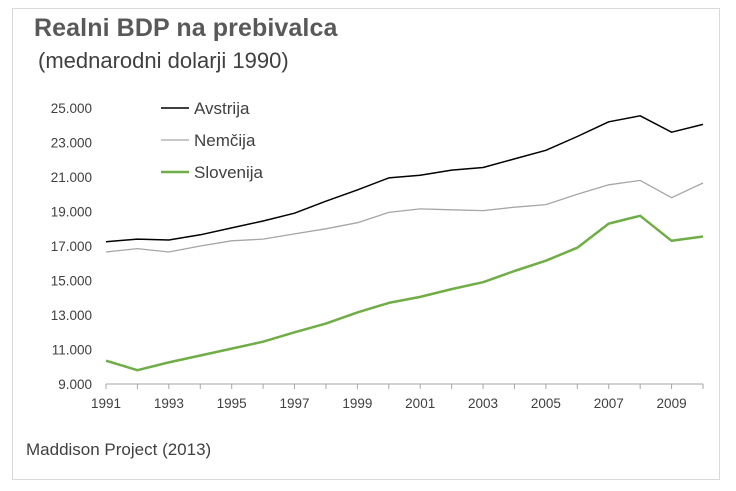  I want to click on x-tick-label: 1997, so click(295, 403).